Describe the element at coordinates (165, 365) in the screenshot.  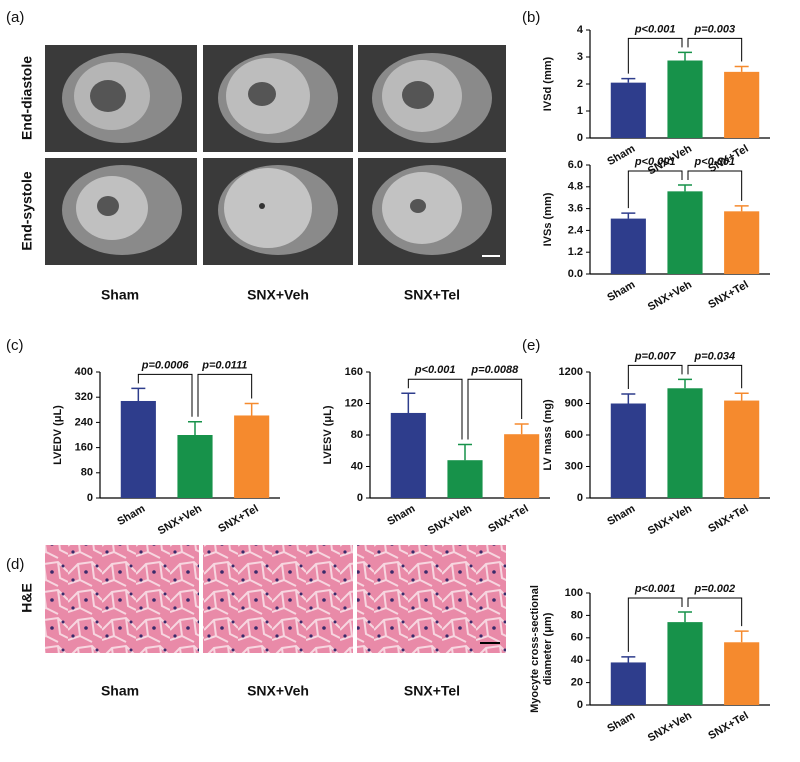
I see `p-value: p=0.0006` at that location.